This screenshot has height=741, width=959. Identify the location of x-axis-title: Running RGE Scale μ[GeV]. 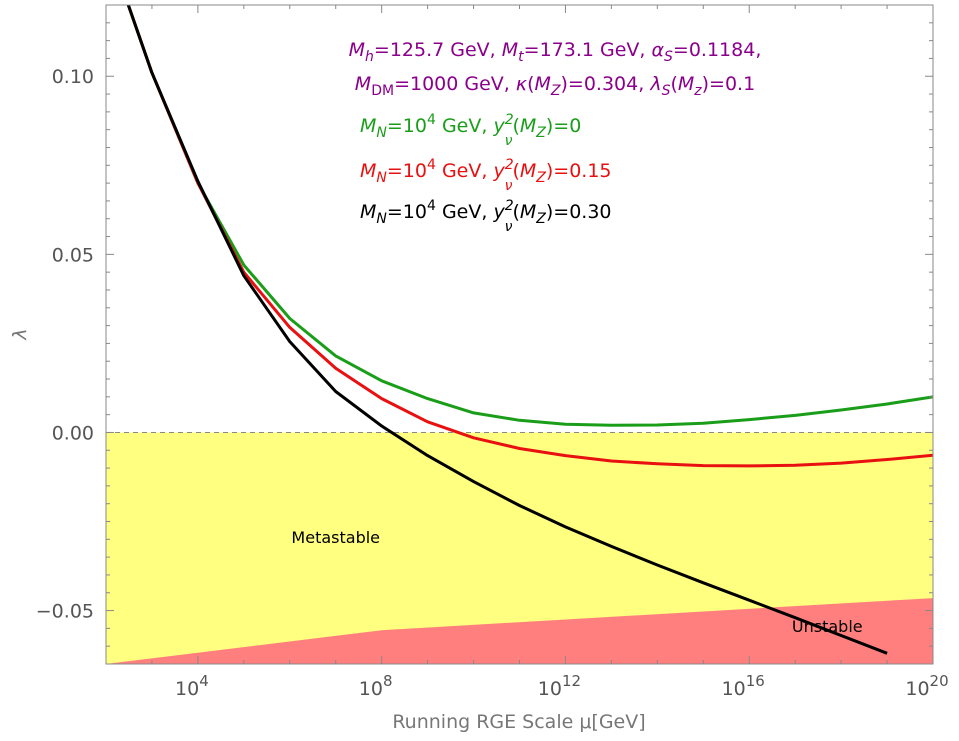
(518, 722).